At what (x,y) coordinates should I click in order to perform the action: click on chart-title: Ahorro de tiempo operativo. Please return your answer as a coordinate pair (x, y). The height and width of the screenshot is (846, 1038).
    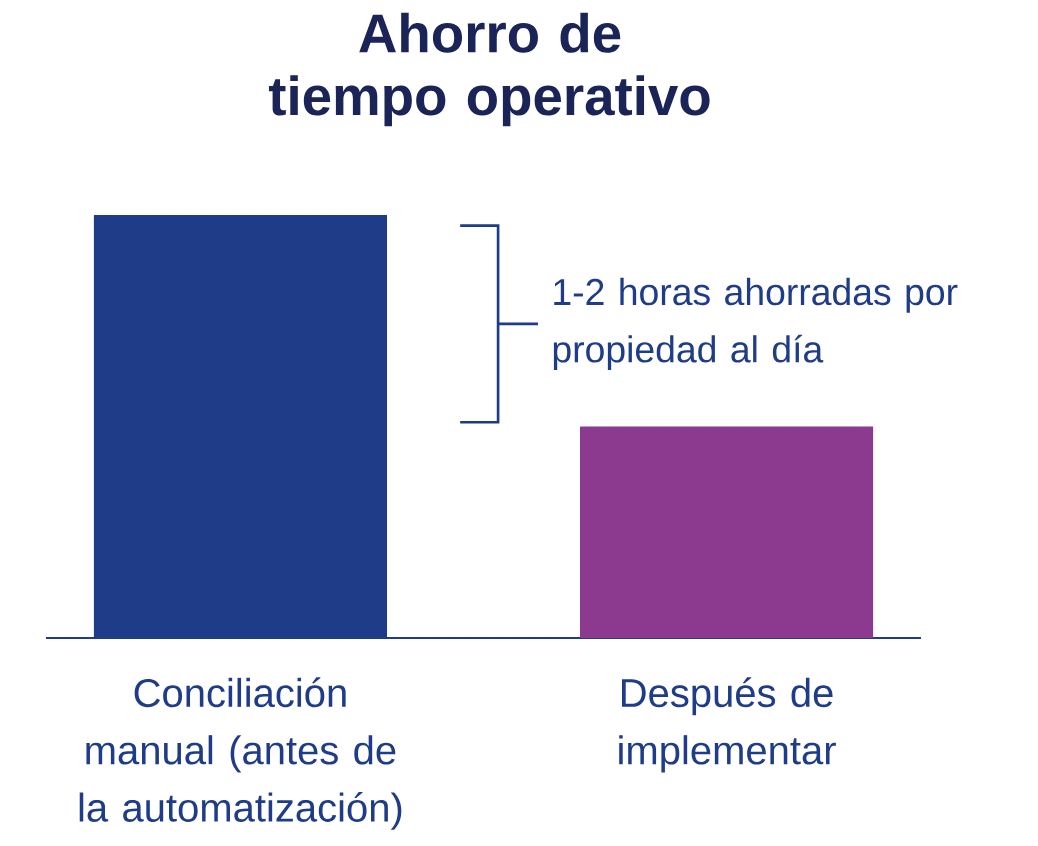
    Looking at the image, I should click on (489, 69).